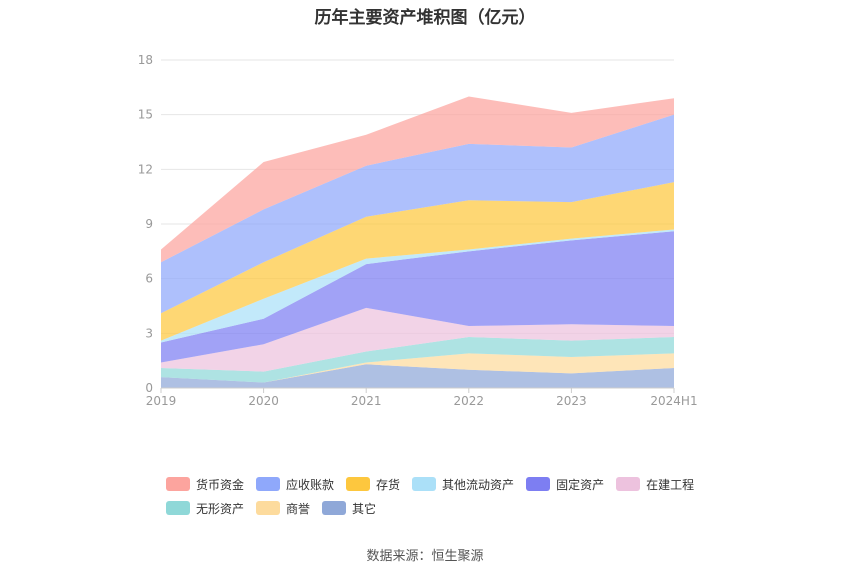 The image size is (850, 575). What do you see at coordinates (161, 401) in the screenshot?
I see `x-tick-label: 2019` at bounding box center [161, 401].